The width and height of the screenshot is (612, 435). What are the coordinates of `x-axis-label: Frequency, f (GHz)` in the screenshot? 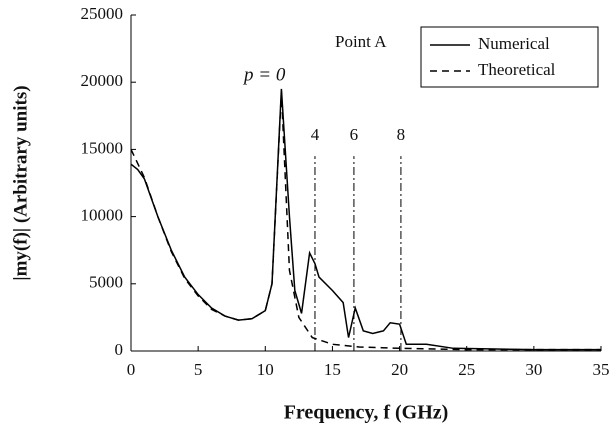 It's located at (366, 413).